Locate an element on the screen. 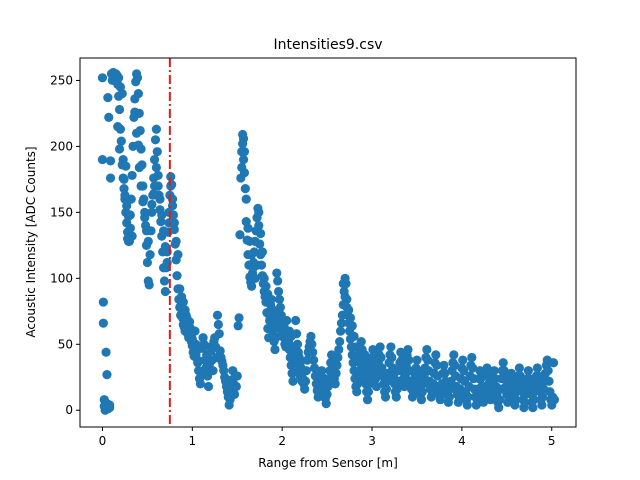  y-tick-label: 100 is located at coordinates (61, 278).